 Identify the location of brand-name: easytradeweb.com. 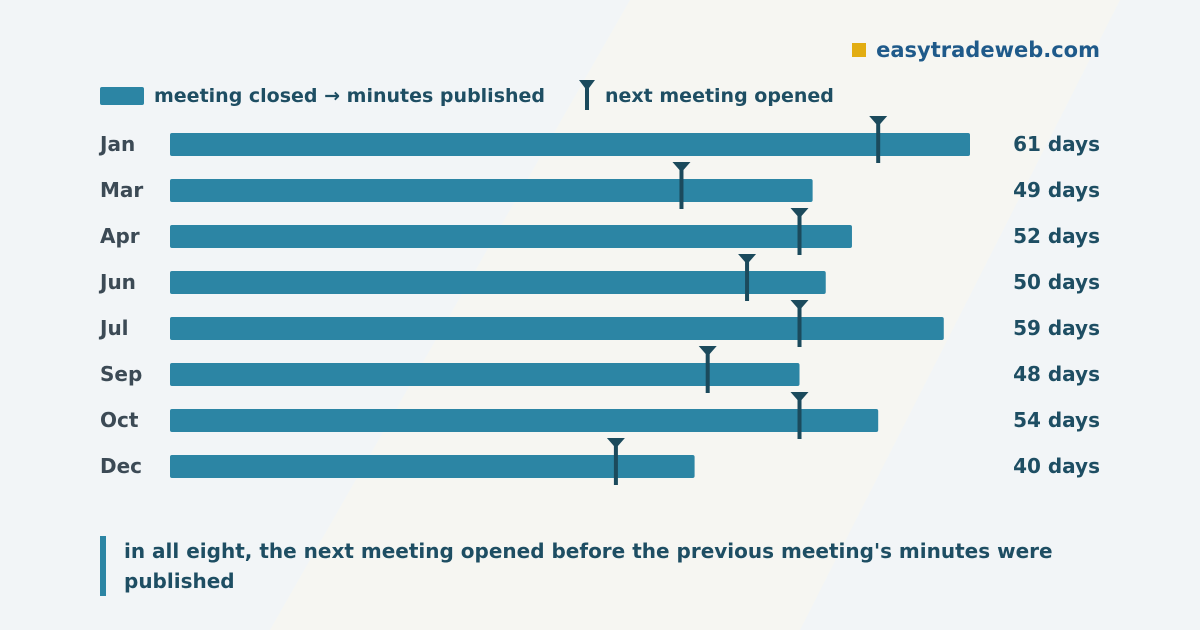
(988, 50).